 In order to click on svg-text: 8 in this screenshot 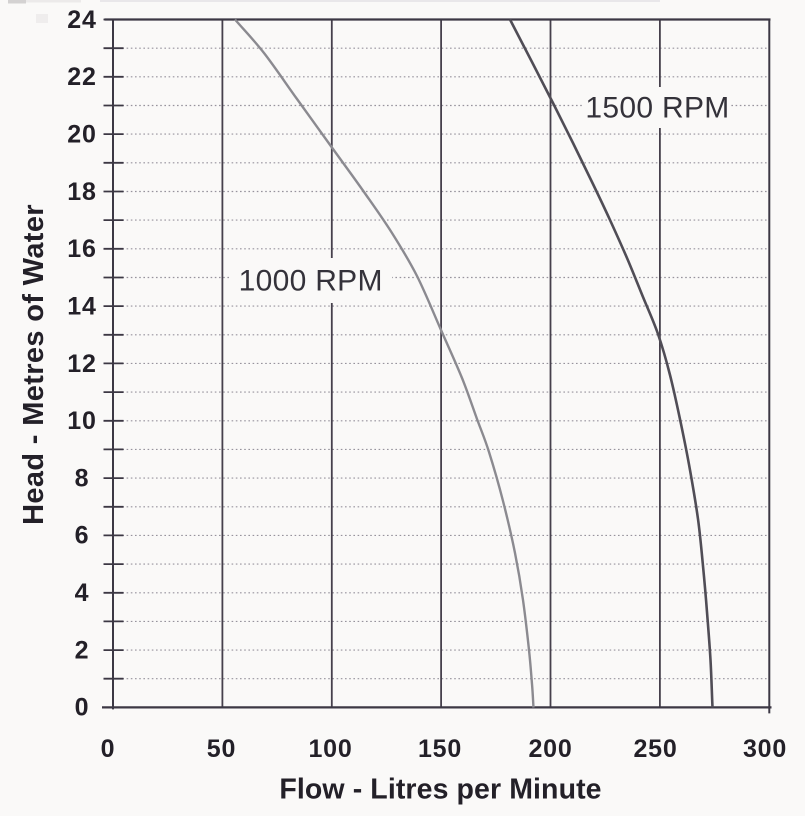, I will do `click(82, 478)`.